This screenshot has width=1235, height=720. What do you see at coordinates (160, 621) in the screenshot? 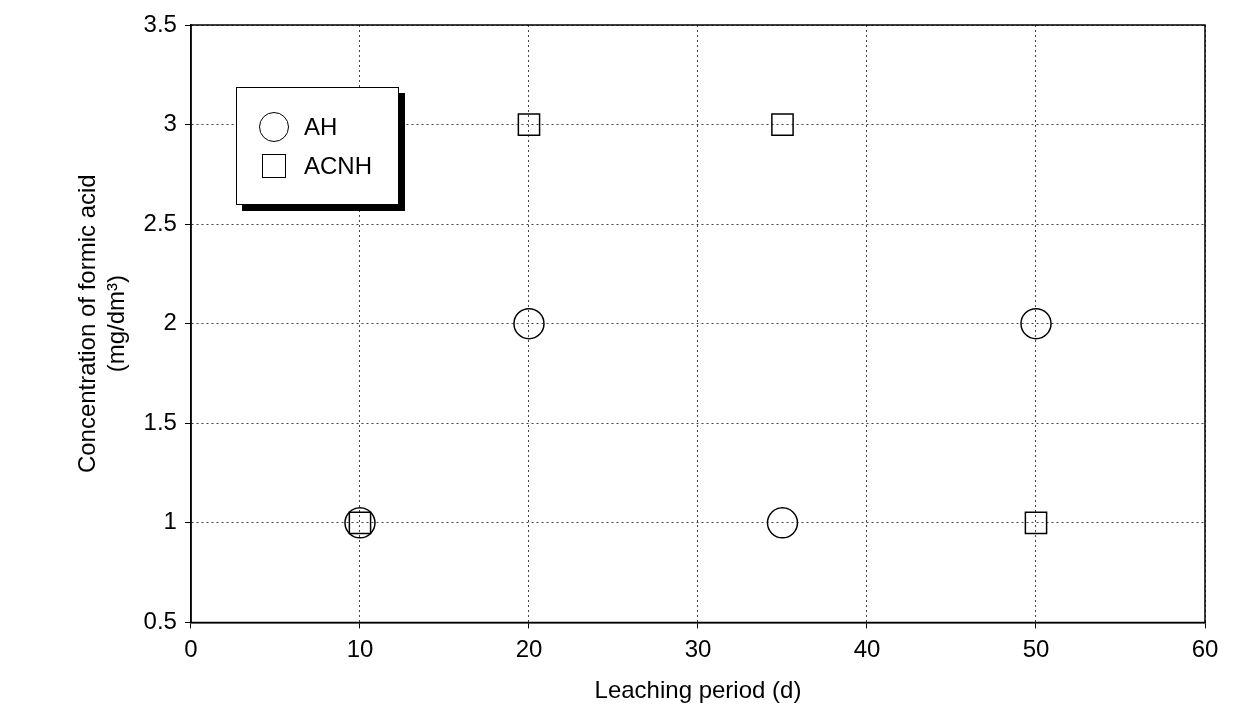
I see `y-tick-label: 0.5` at bounding box center [160, 621].